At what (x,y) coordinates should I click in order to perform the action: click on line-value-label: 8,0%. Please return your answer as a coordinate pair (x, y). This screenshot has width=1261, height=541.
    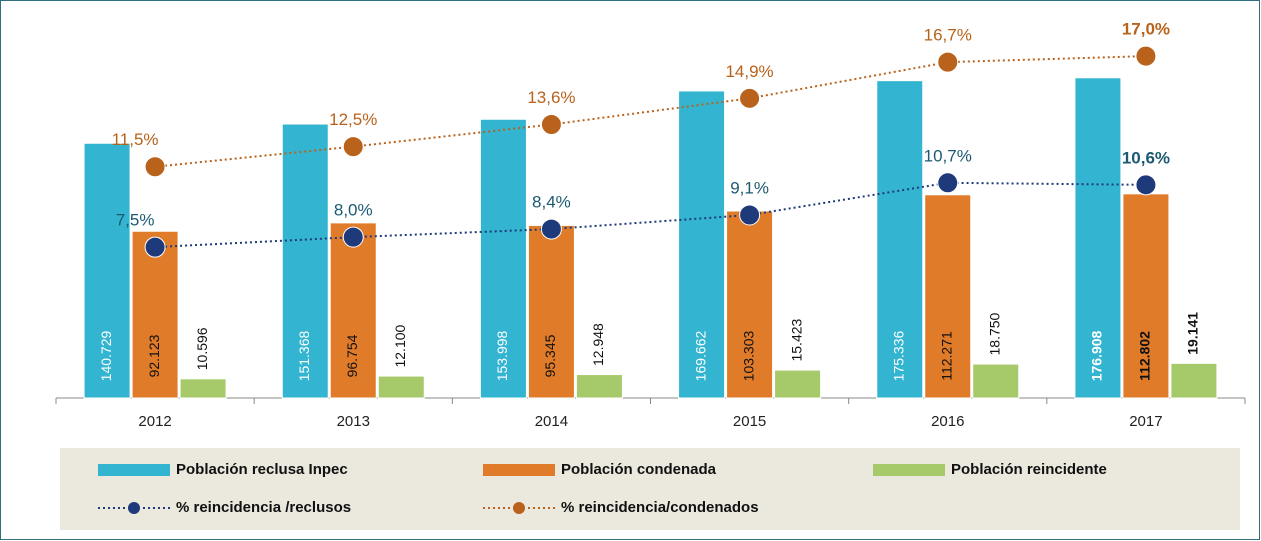
    Looking at the image, I should click on (353, 210).